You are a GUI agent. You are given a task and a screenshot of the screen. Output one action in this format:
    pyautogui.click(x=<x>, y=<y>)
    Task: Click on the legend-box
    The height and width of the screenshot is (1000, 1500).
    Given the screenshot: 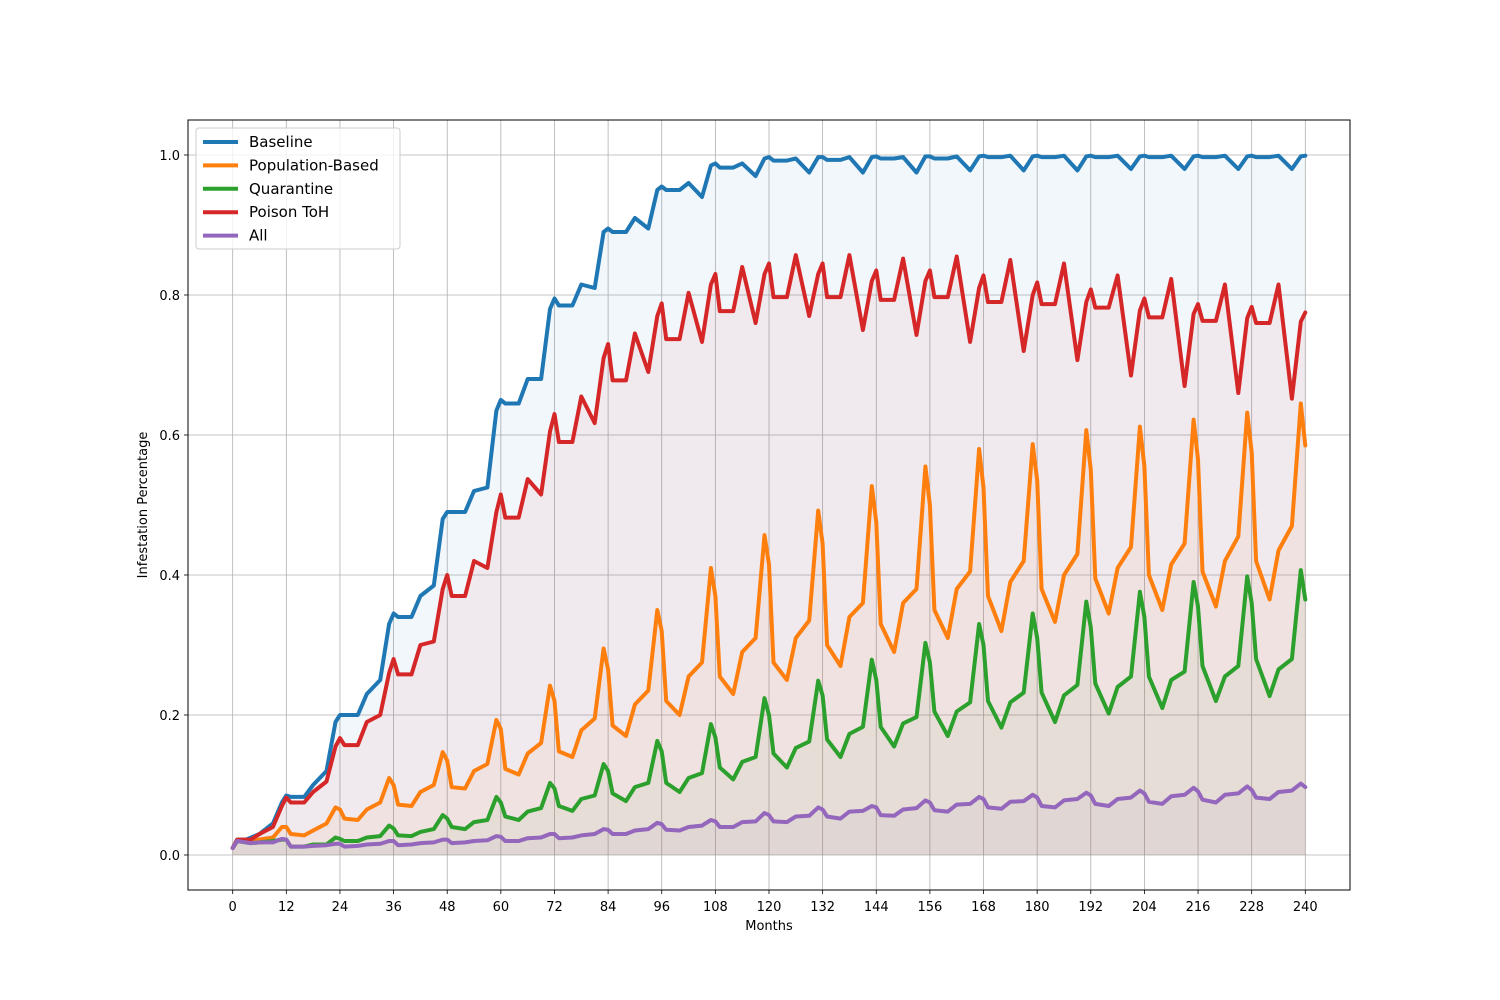 What is the action you would take?
    pyautogui.click(x=298, y=188)
    